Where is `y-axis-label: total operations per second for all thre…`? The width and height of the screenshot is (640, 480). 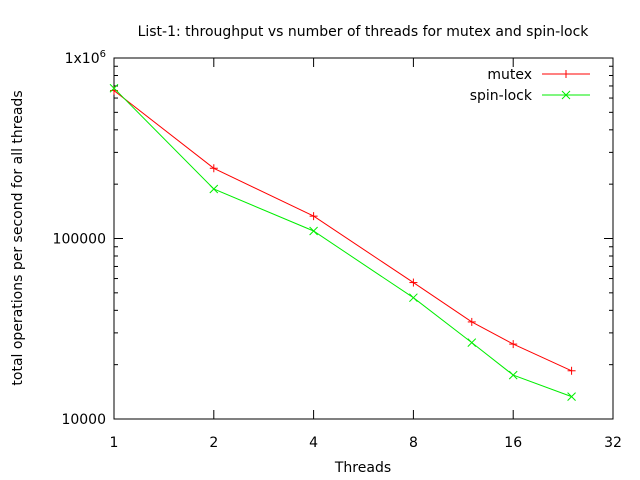 y-axis-label: total operations per second for all thre… is located at coordinates (18, 237).